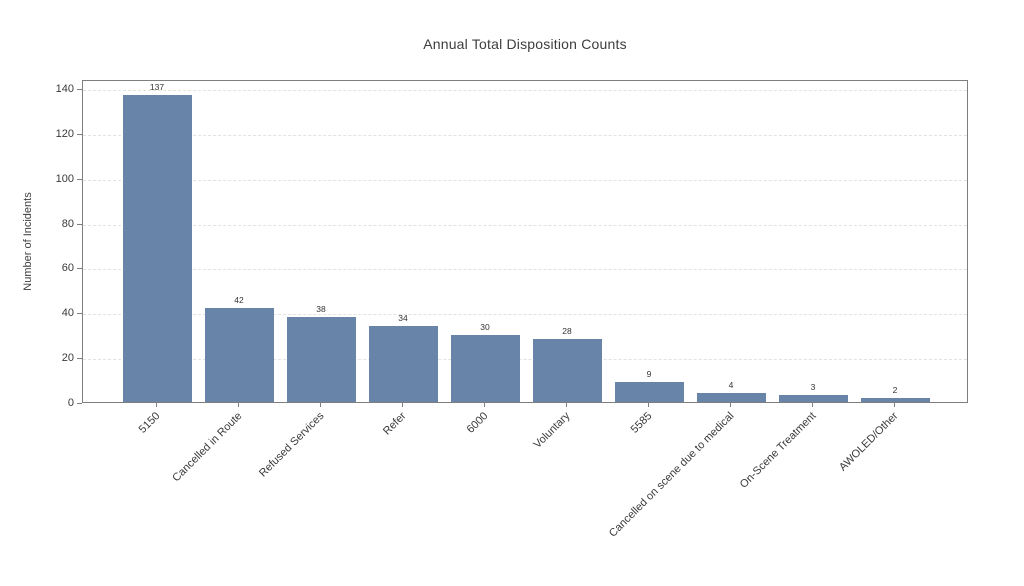 The image size is (1024, 586). What do you see at coordinates (813, 387) in the screenshot?
I see `bar-value-label: 3` at bounding box center [813, 387].